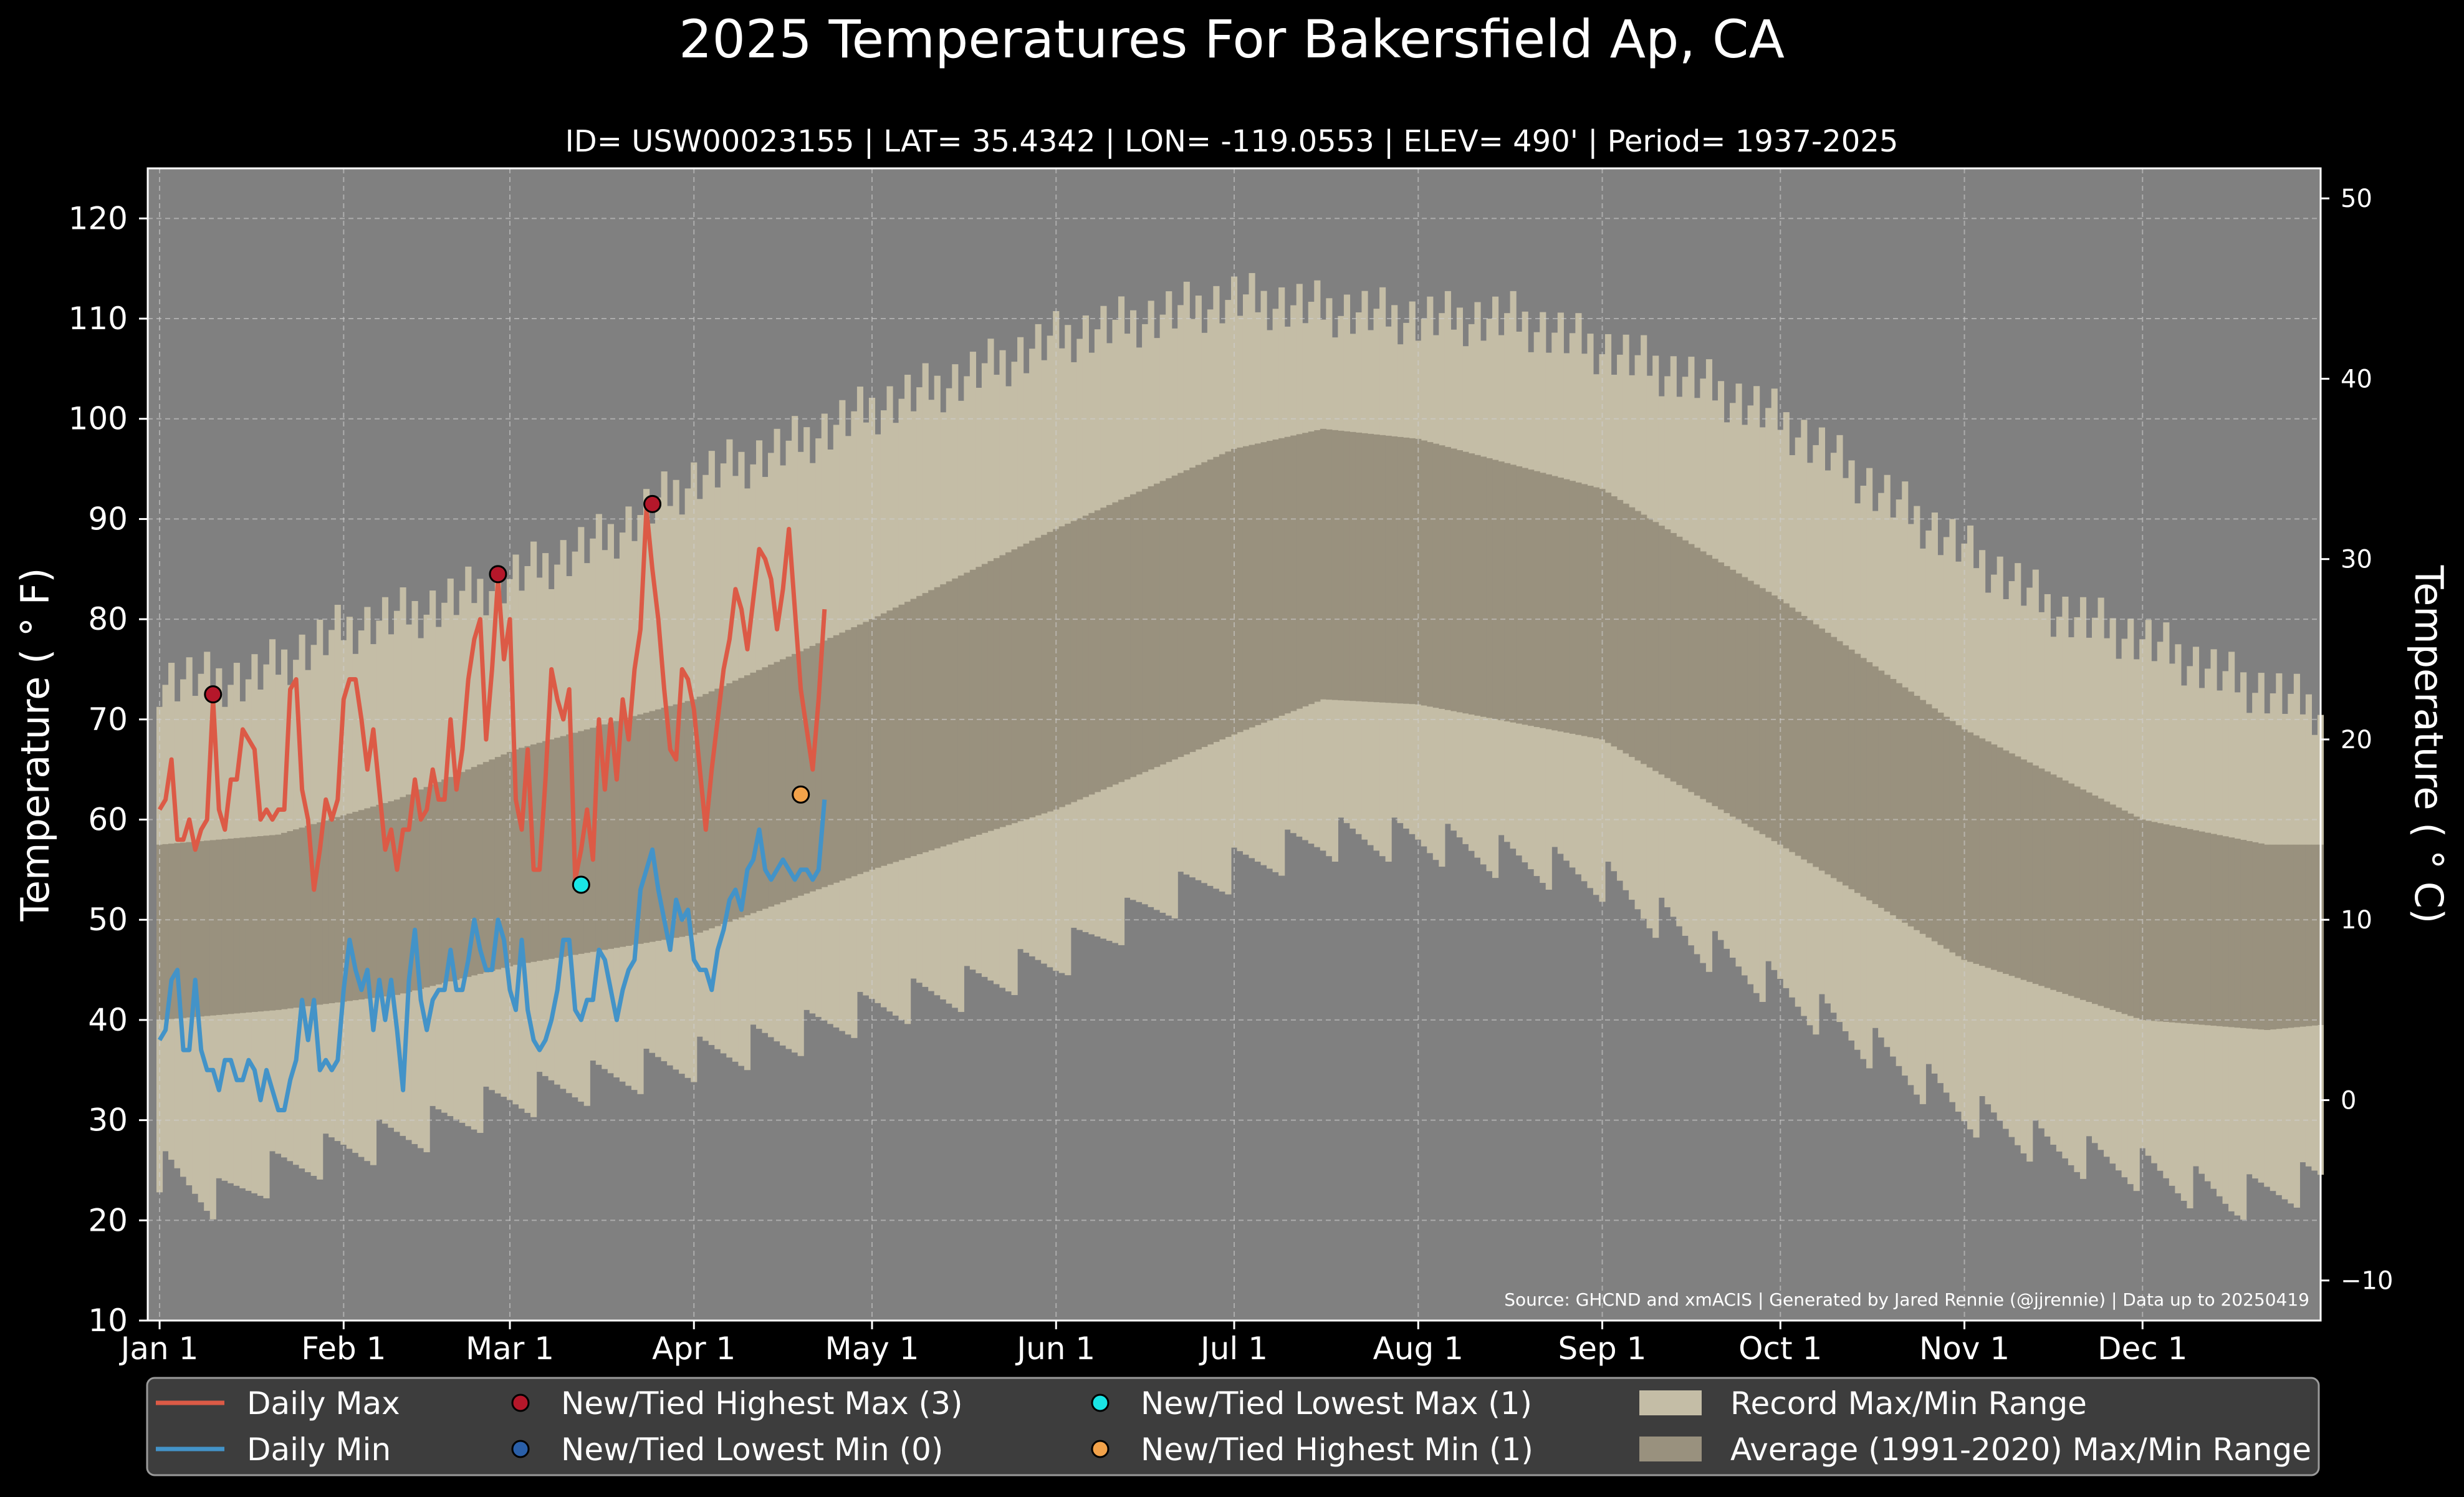 This screenshot has width=2464, height=1497. What do you see at coordinates (1603, 1349) in the screenshot?
I see `tick-label-x: Sep 1` at bounding box center [1603, 1349].